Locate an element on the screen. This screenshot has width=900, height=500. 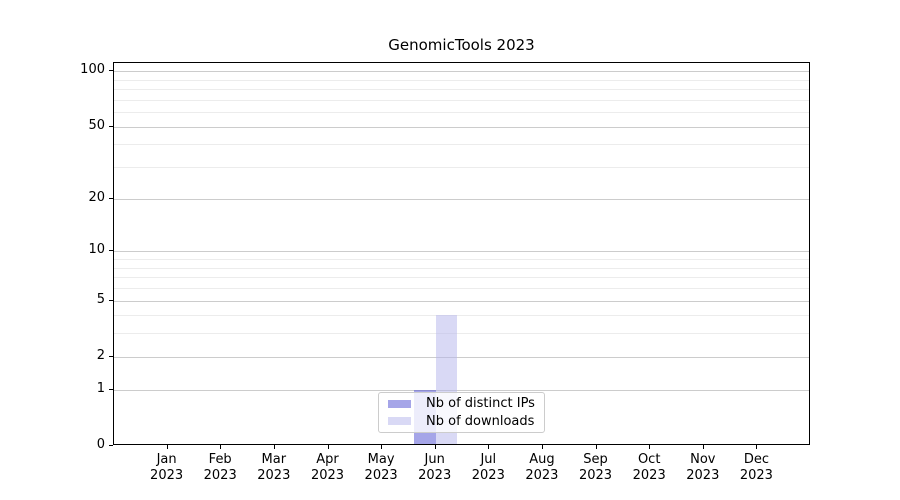
y-tick-label: 1 is located at coordinates (100, 388).